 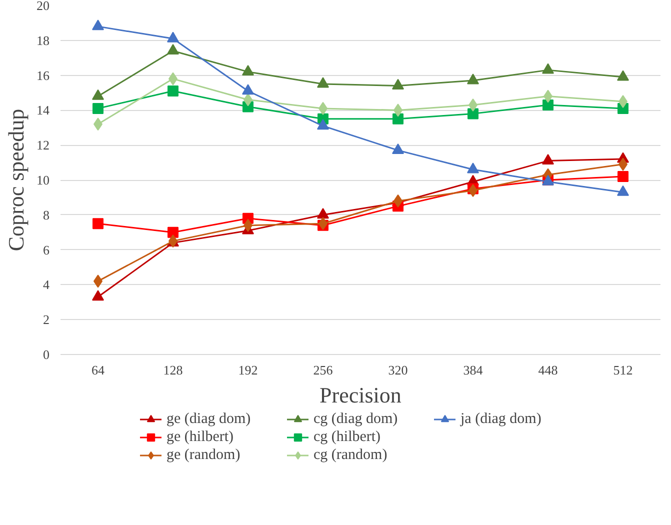 I want to click on legend-label: ja (diag dom), so click(x=501, y=419).